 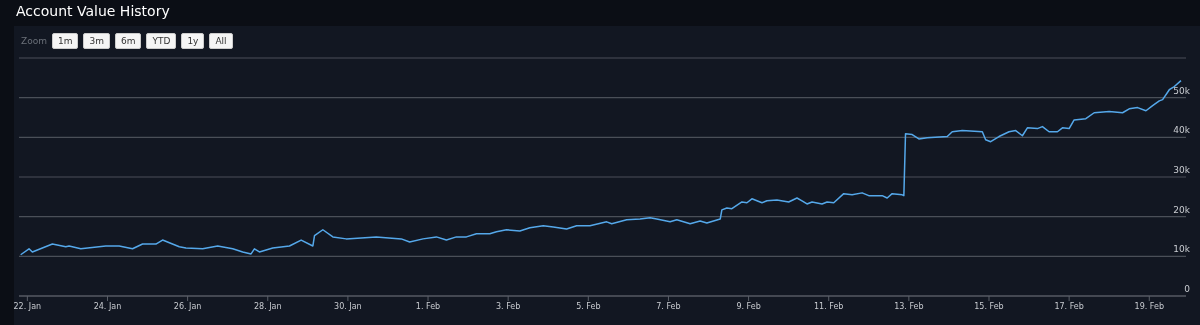 What do you see at coordinates (27, 306) in the screenshot?
I see `x-tick-label: 22. Jan` at bounding box center [27, 306].